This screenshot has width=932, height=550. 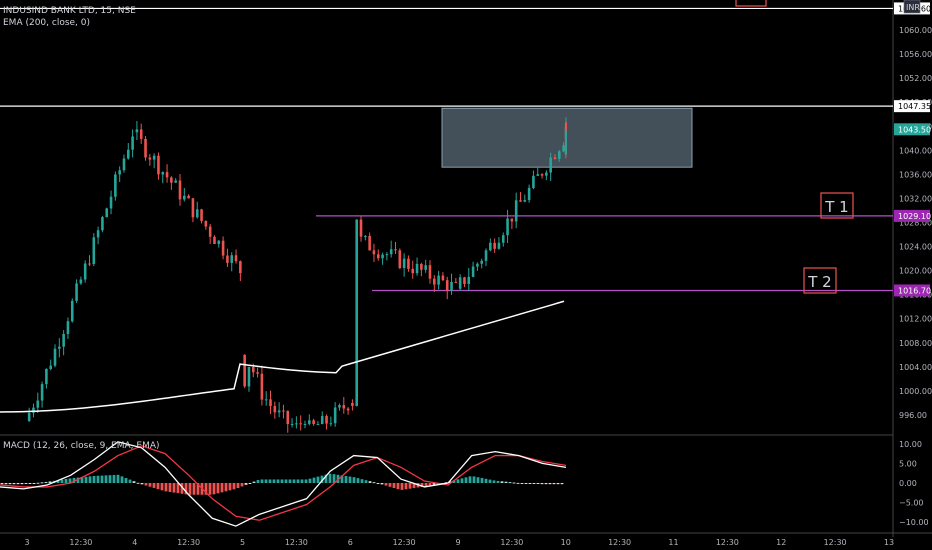 I want to click on currency-badge: INR, so click(x=913, y=7).